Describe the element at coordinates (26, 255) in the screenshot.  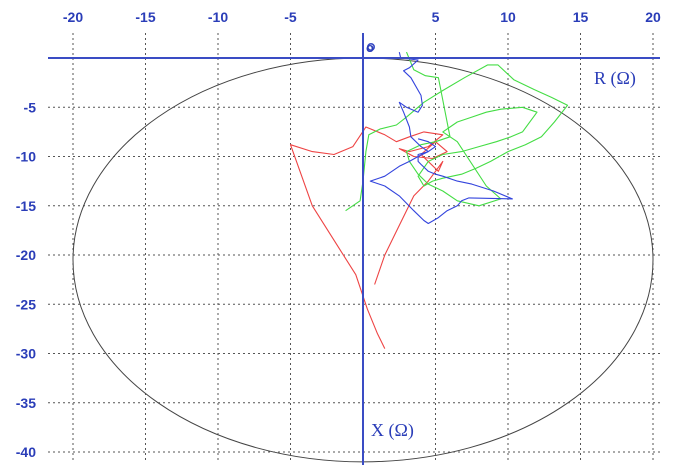
I see `y-tick-label: -20` at that location.